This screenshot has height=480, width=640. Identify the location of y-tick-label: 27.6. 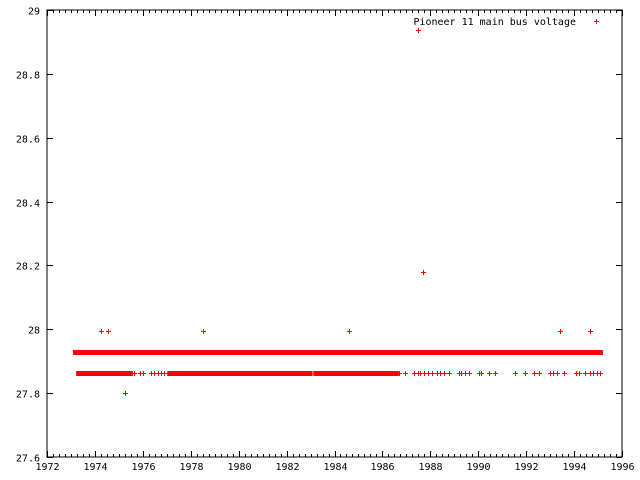
(28, 459).